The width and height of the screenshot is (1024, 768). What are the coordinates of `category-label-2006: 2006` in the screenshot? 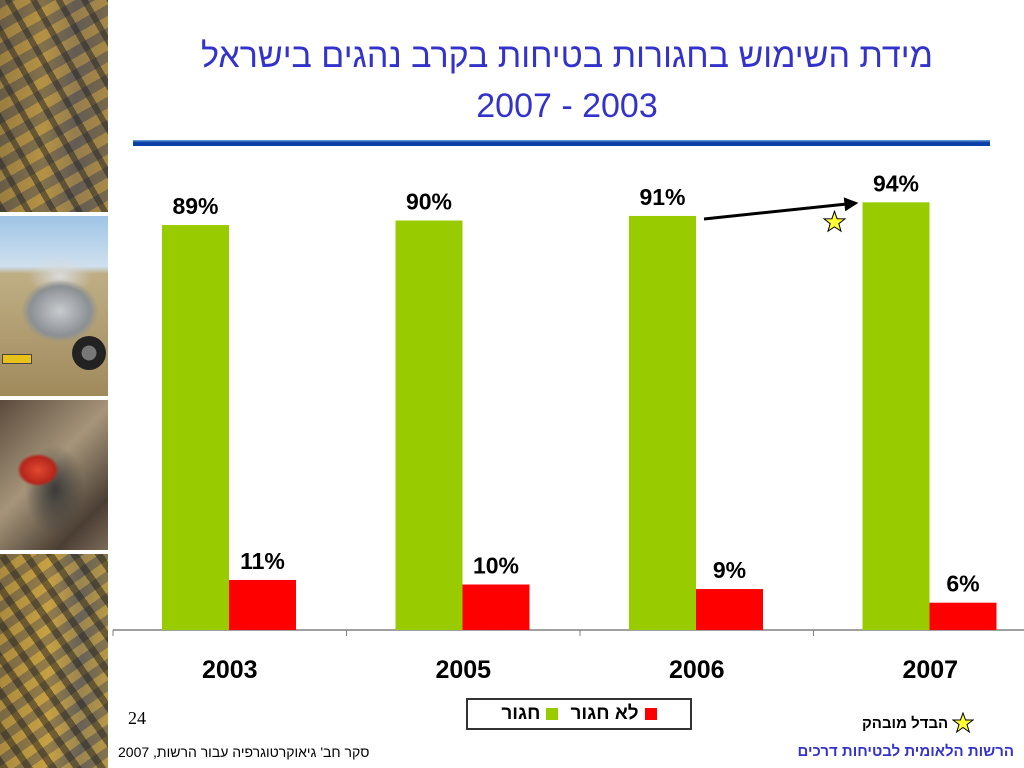 It's located at (697, 670).